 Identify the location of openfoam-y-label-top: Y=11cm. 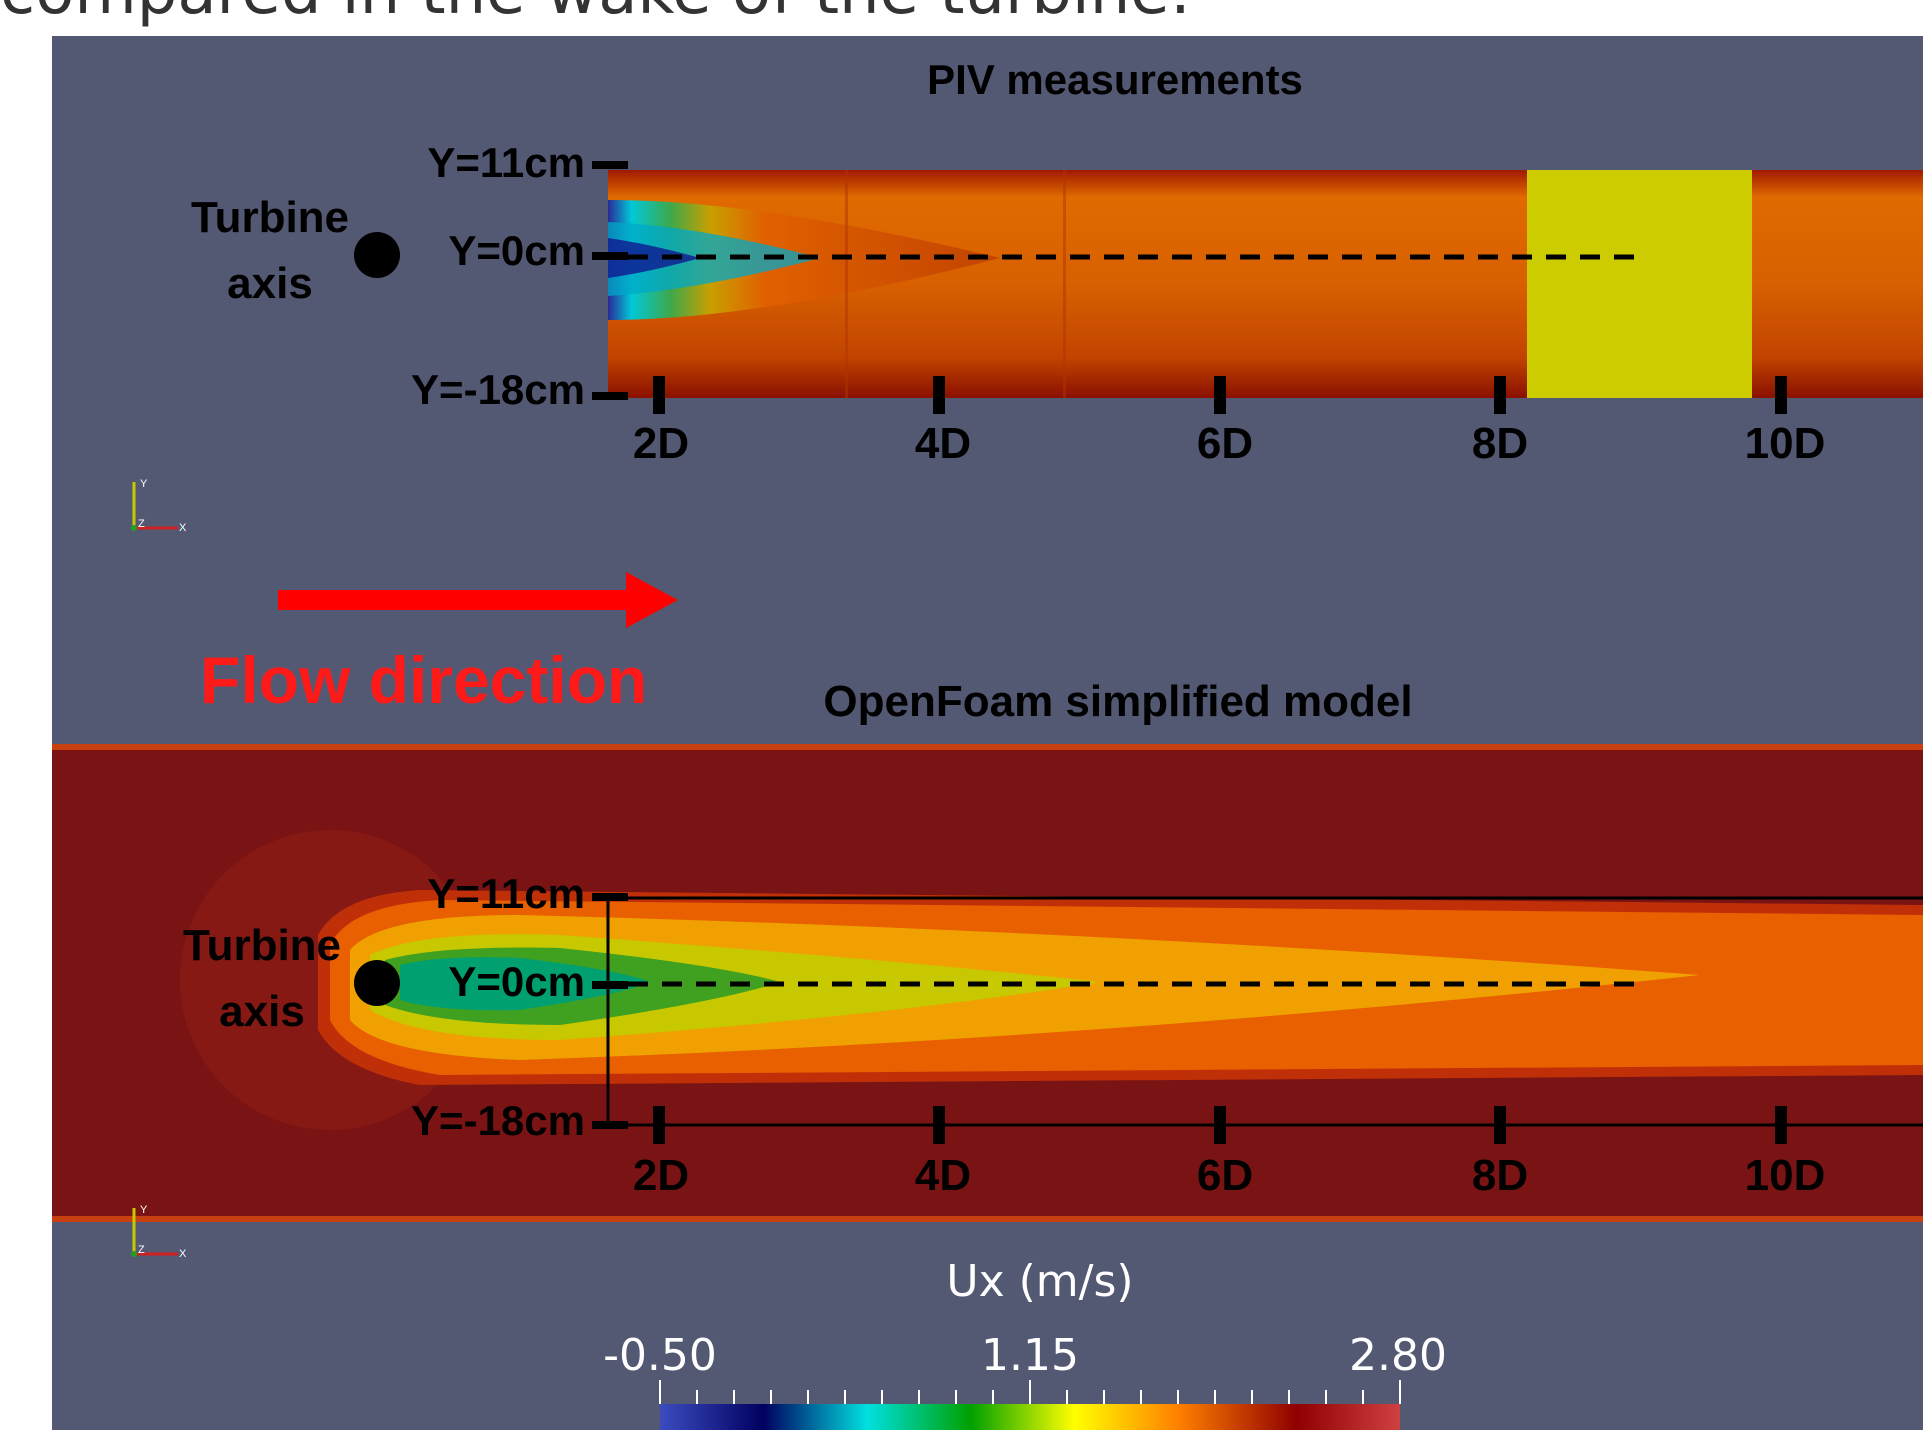
(506, 893).